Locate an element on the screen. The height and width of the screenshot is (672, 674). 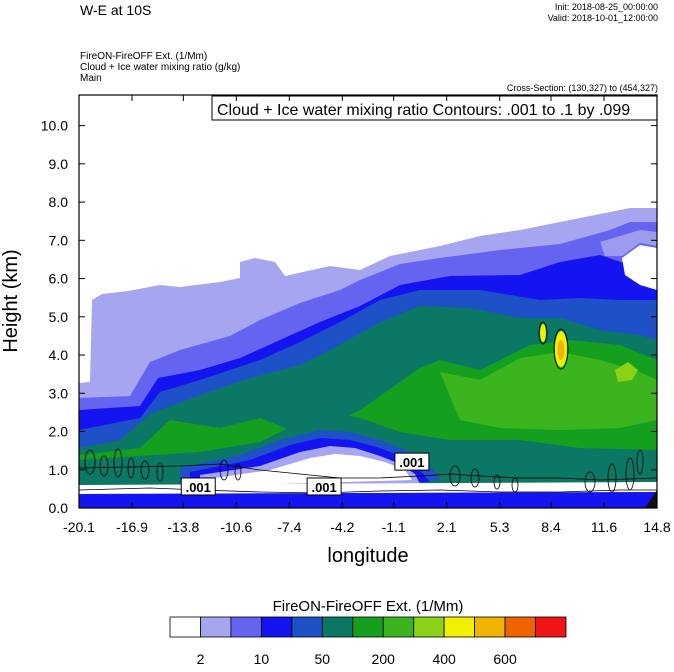
y-tick-label: 10.0 is located at coordinates (54, 126).